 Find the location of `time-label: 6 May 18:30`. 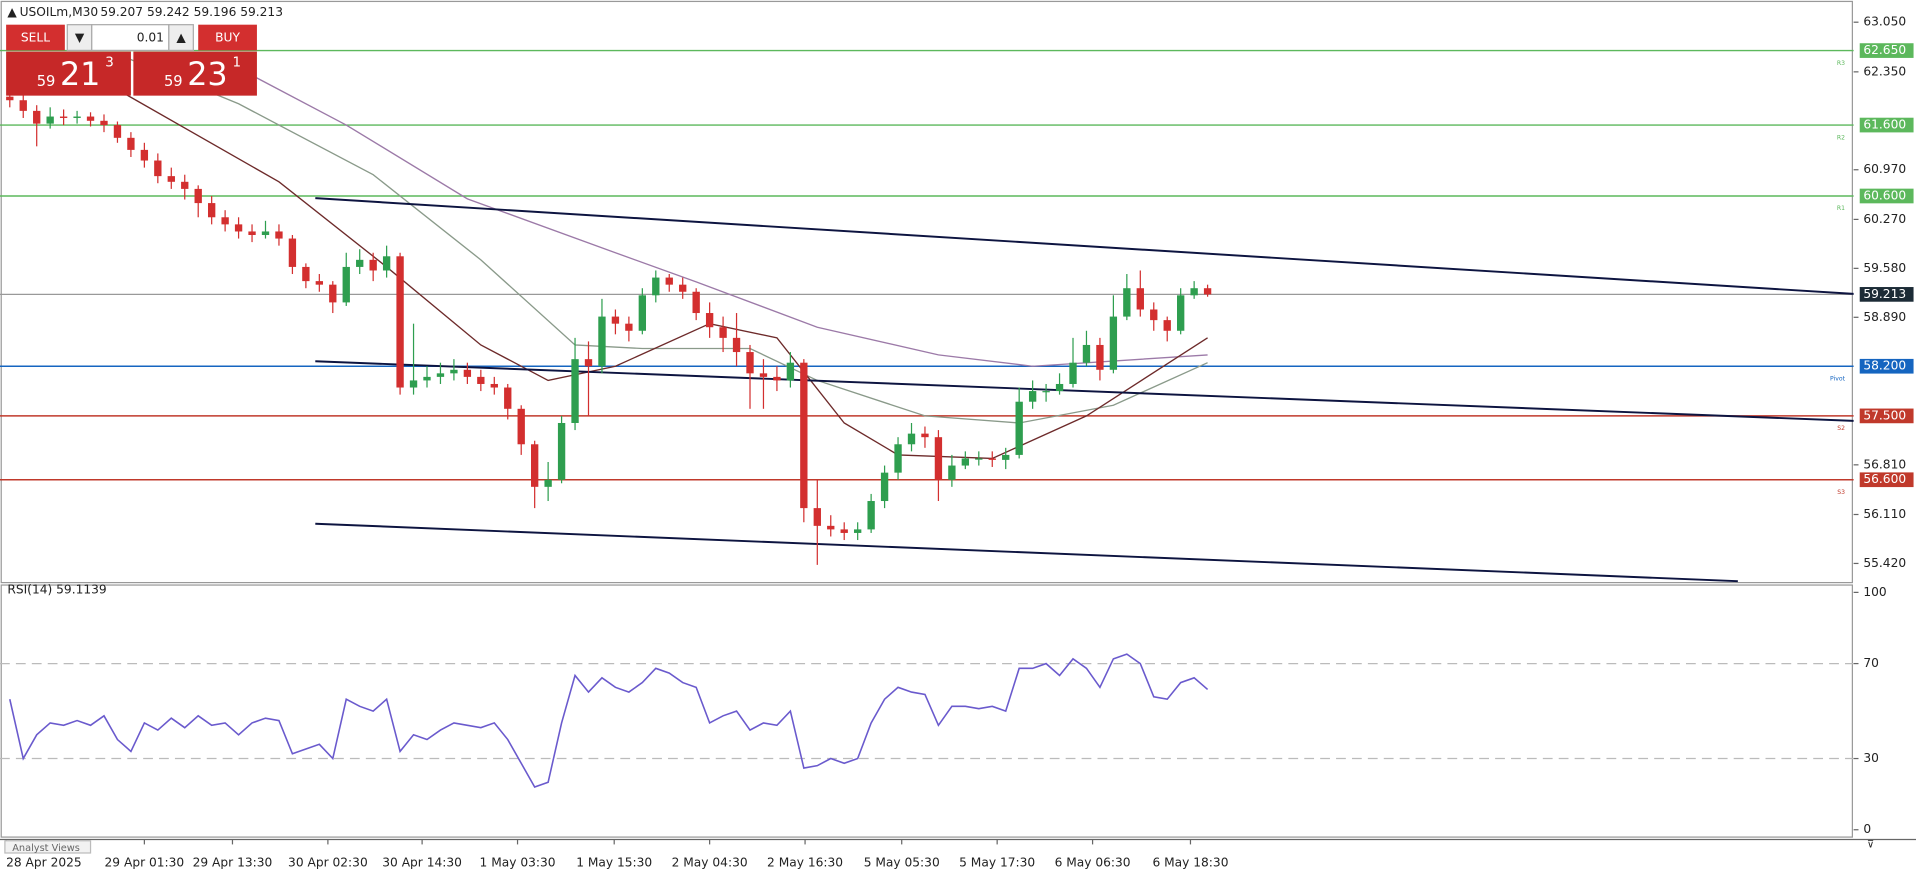

time-label: 6 May 18:30 is located at coordinates (1190, 862).